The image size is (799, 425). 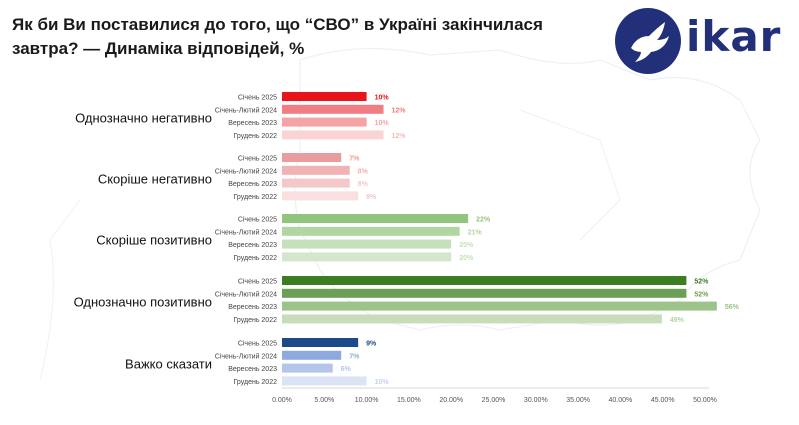 What do you see at coordinates (451, 400) in the screenshot?
I see `x-tick-label: 20.00%` at bounding box center [451, 400].